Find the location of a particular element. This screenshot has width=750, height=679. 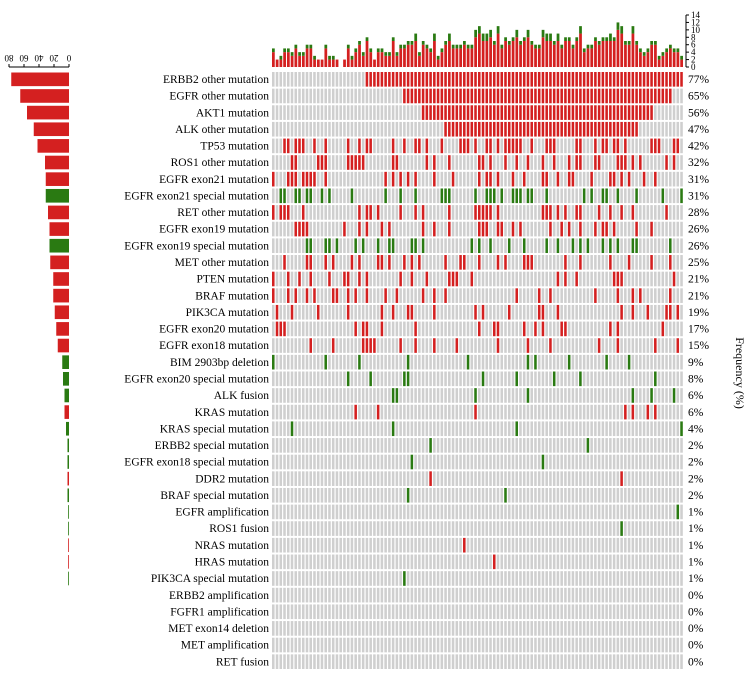

row-label: NRAS mutation is located at coordinates (232, 546).